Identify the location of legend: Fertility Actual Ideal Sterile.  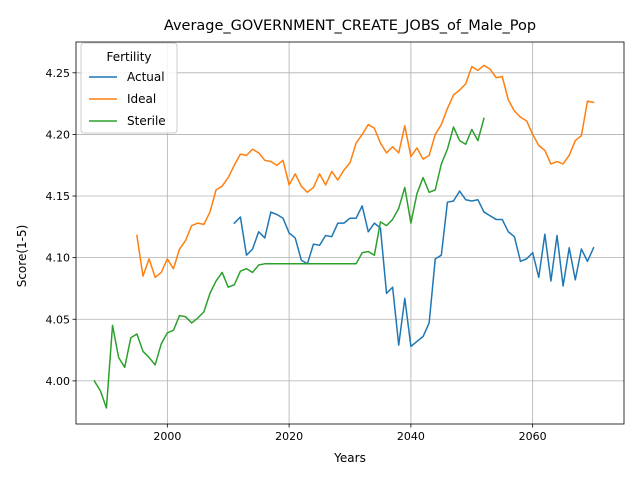
(129, 88).